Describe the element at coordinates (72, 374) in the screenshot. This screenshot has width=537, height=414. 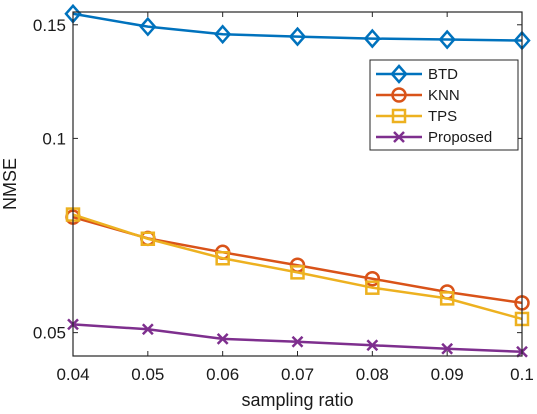
I see `x-tick-label: 0.04` at that location.